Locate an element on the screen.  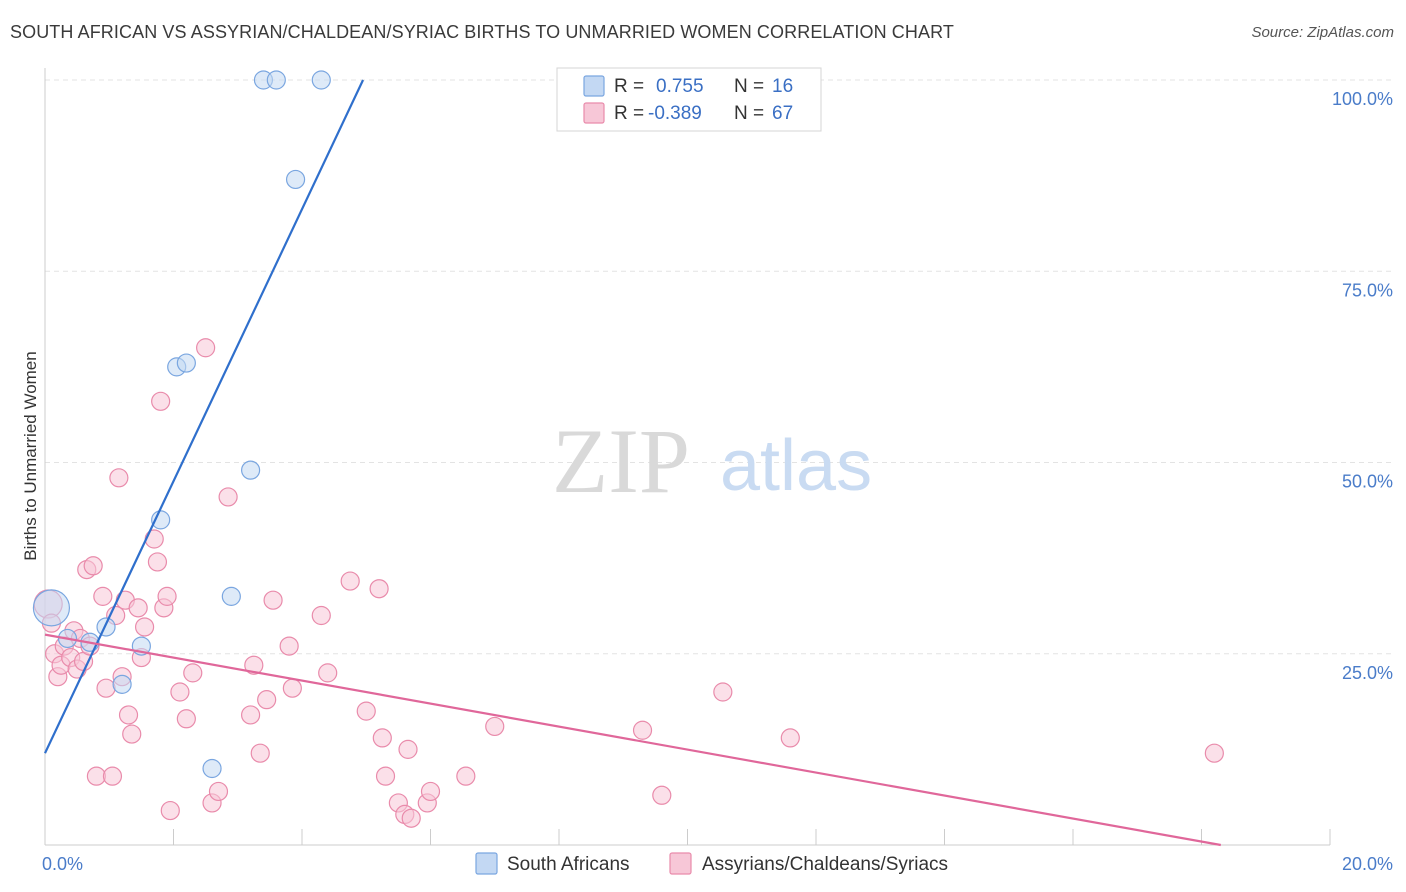
legend-n-value-1: 16 is located at coordinates (782, 86).